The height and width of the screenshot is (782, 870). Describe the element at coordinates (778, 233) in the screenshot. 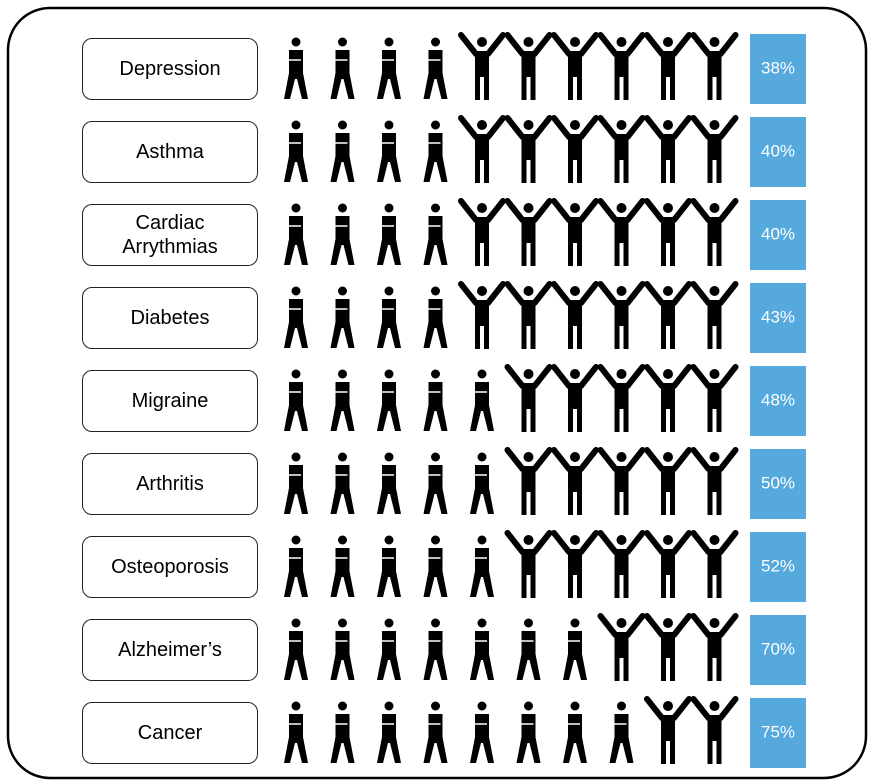

I see `percent-label: 40%` at that location.